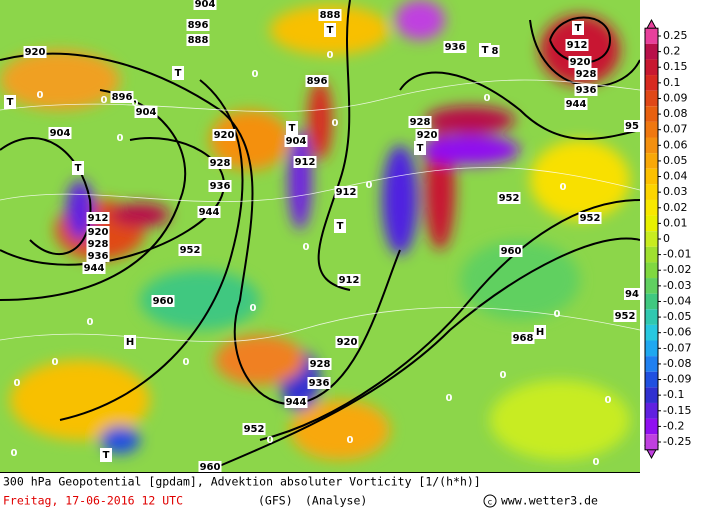  Describe the element at coordinates (675, 222) in the screenshot. I see `legend-label: 0.01` at that location.